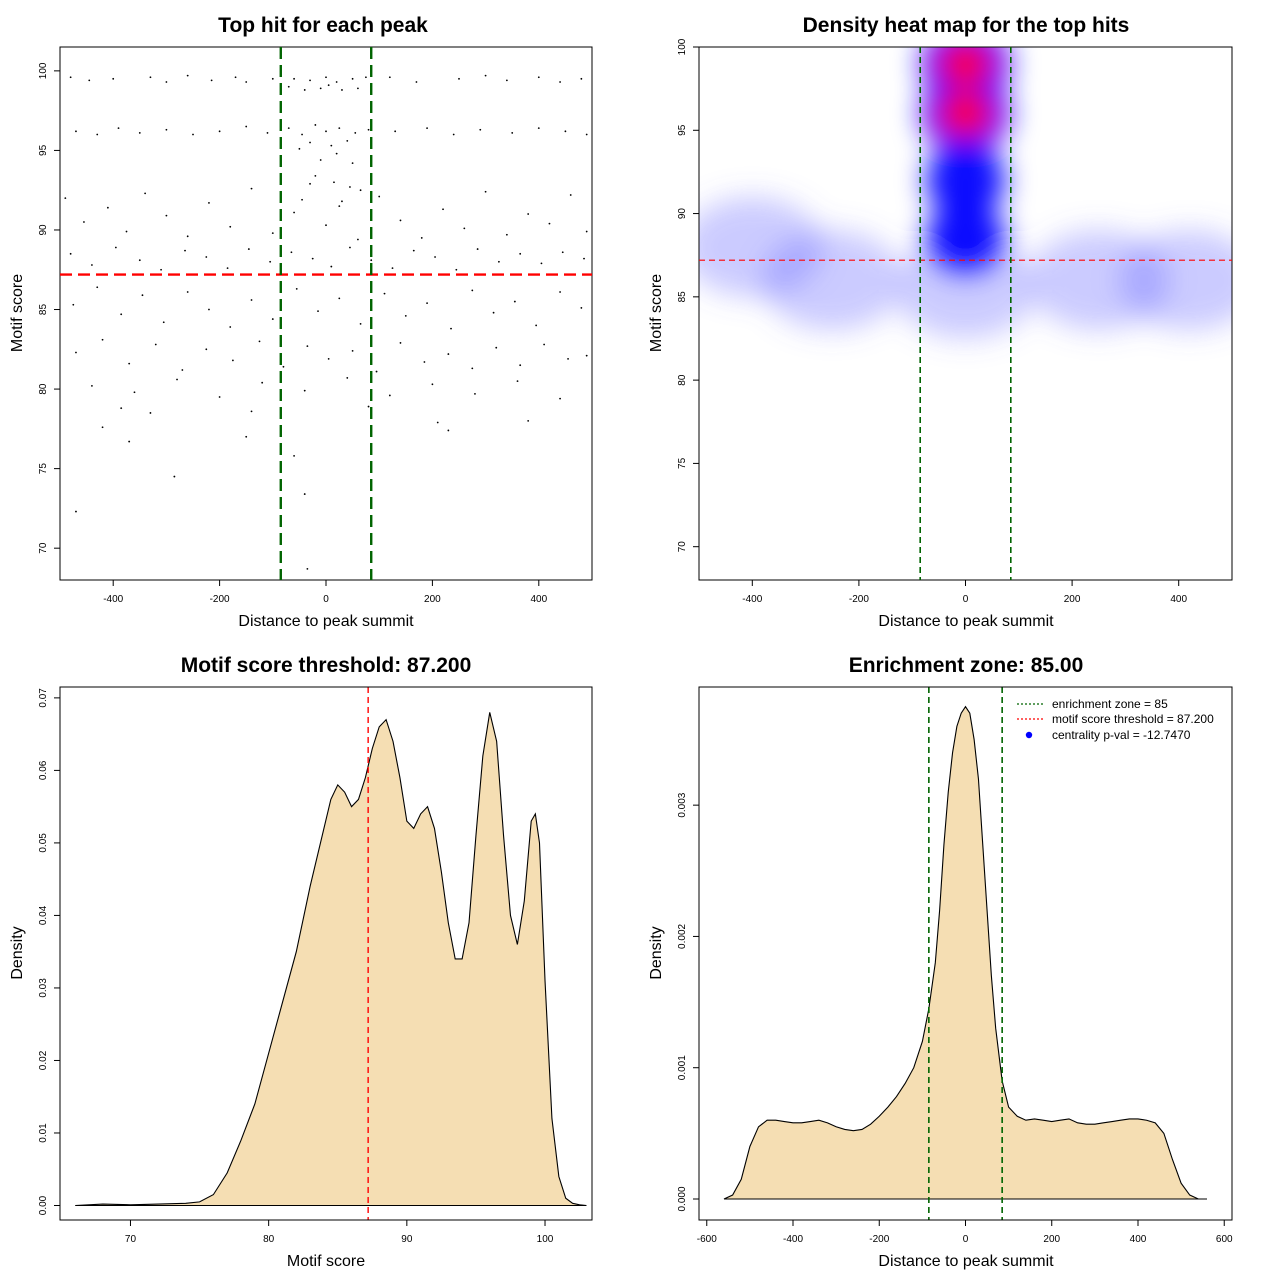 Image resolution: width=1280 pixels, height=1285 pixels. What do you see at coordinates (269, 1239) in the screenshot?
I see `x-tick-label: 80` at bounding box center [269, 1239].